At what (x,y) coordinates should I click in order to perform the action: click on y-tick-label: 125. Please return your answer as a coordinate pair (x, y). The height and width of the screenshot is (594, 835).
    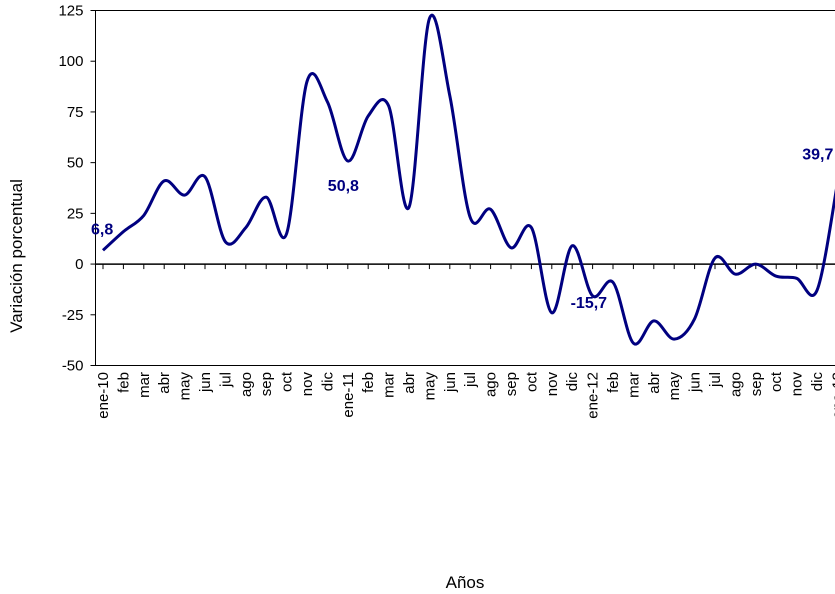
    Looking at the image, I should click on (70, 11).